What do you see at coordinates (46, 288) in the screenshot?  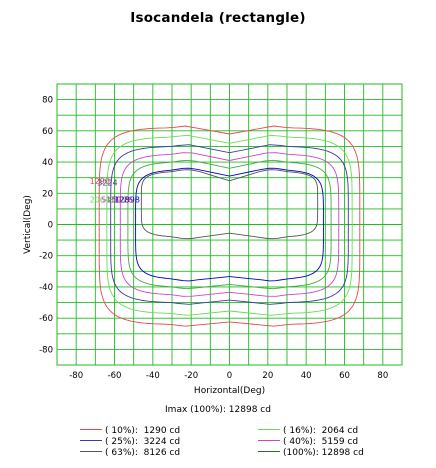 I see `y-tick-label: -40` at bounding box center [46, 288].